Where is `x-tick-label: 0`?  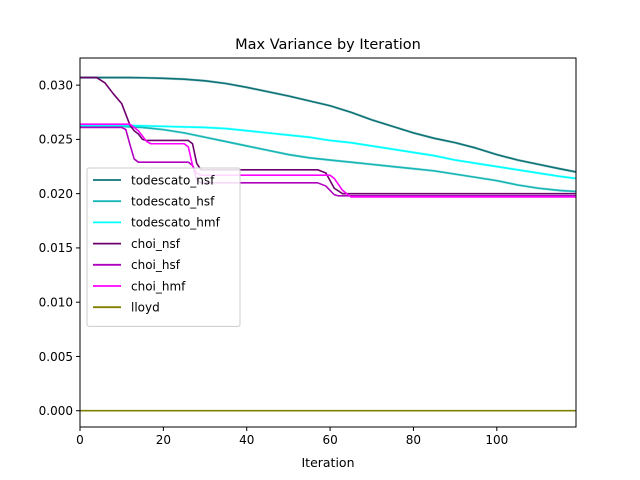 x-tick-label: 0 is located at coordinates (80, 440).